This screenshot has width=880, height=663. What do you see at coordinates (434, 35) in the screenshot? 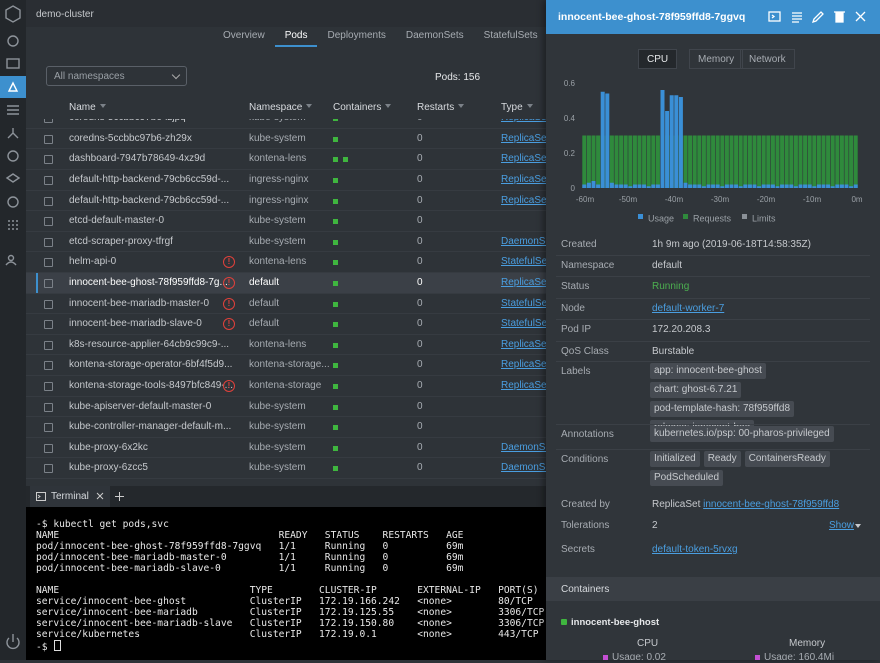
I see `tab: DaemonSets` at bounding box center [434, 35].